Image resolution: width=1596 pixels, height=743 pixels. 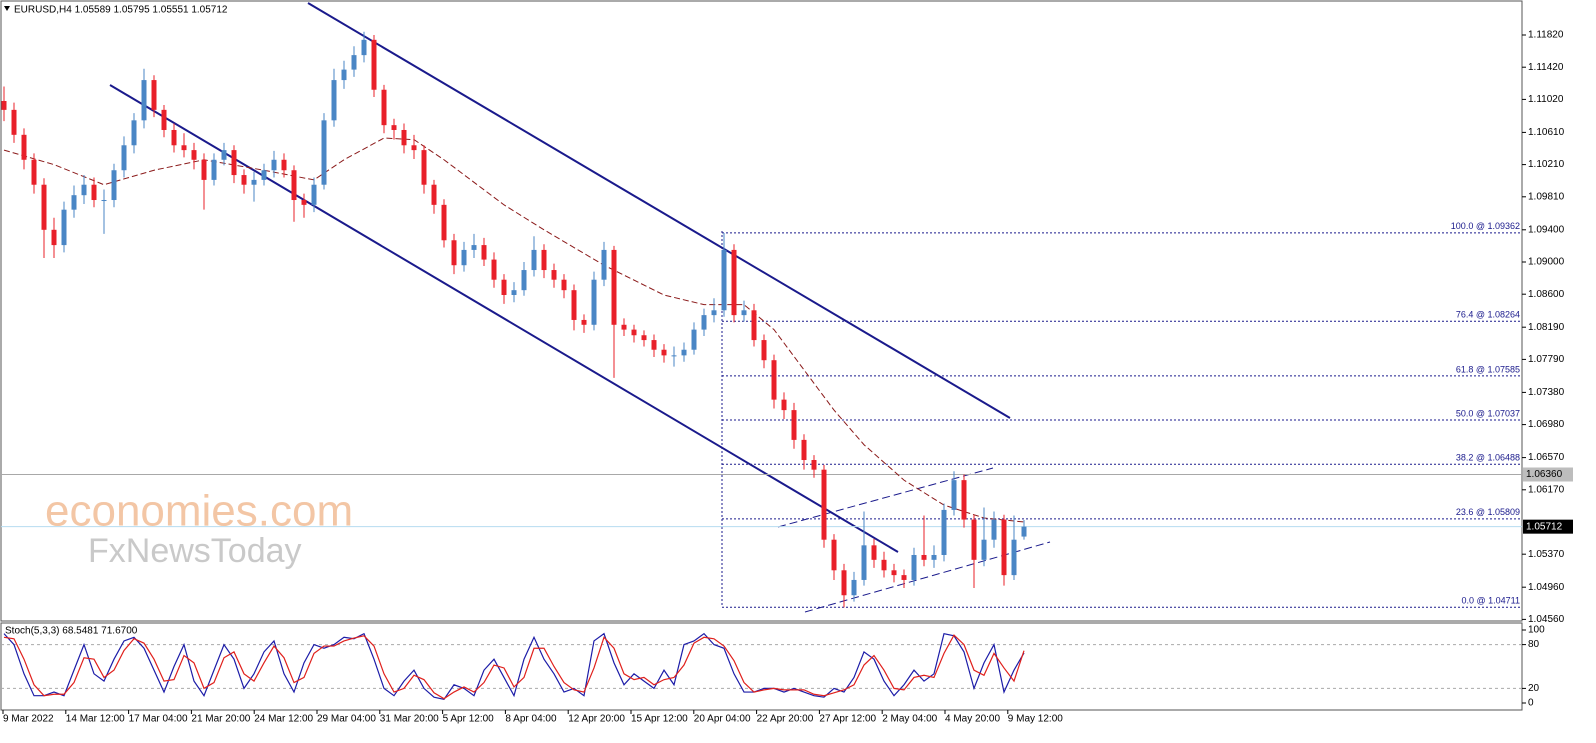 What do you see at coordinates (195, 551) in the screenshot?
I see `watermark-brand: FxNewsToday` at bounding box center [195, 551].